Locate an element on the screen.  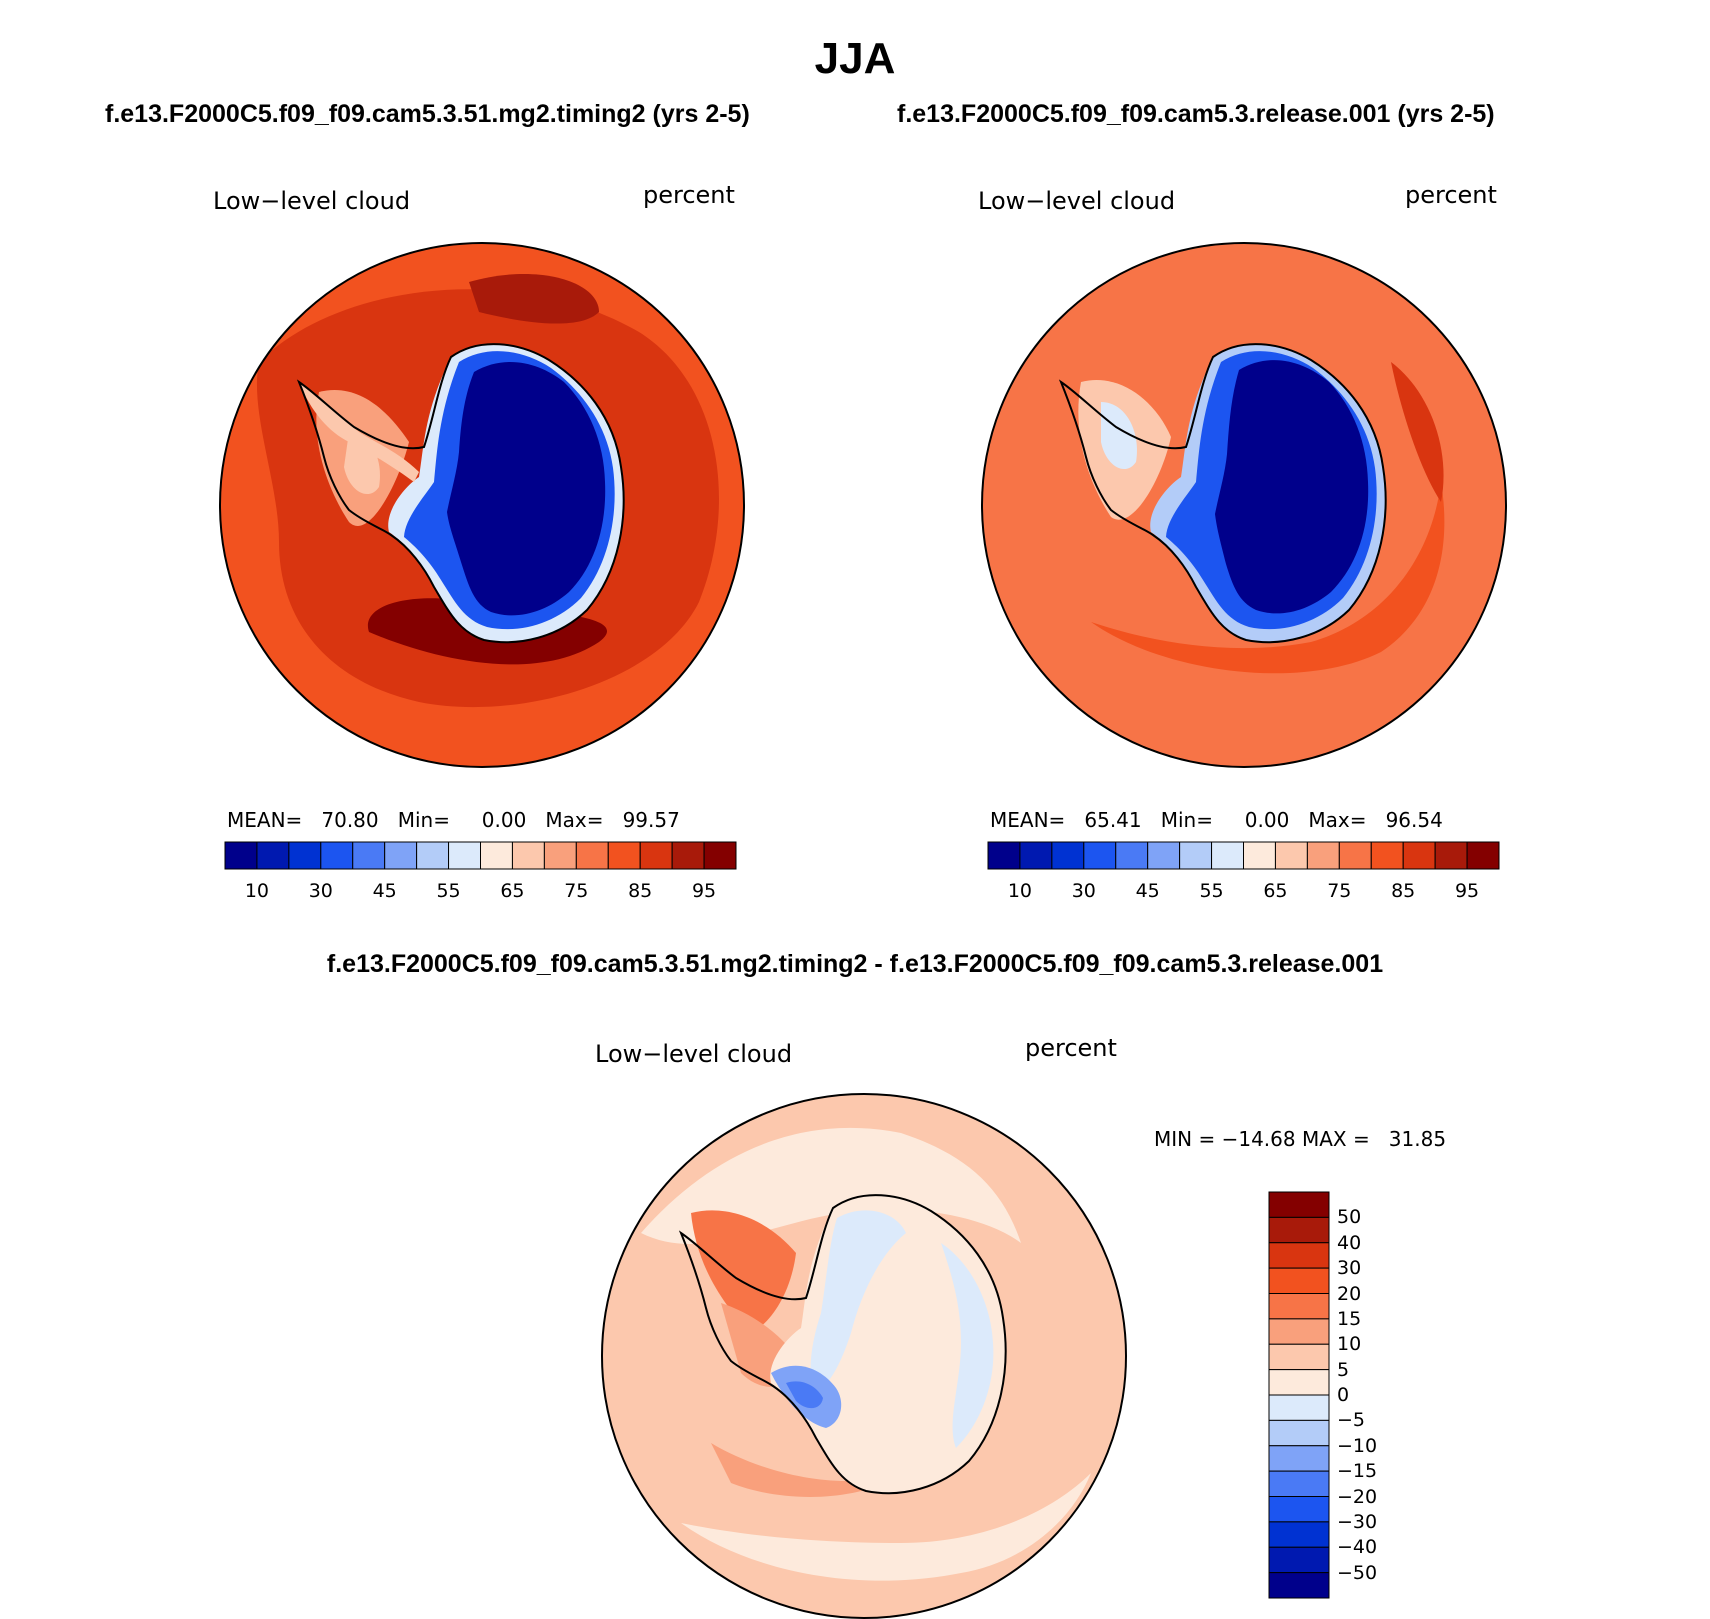
right-stats: MEAN= 65.41 Min= 0.00 Max= 96.54 is located at coordinates (1216, 820).